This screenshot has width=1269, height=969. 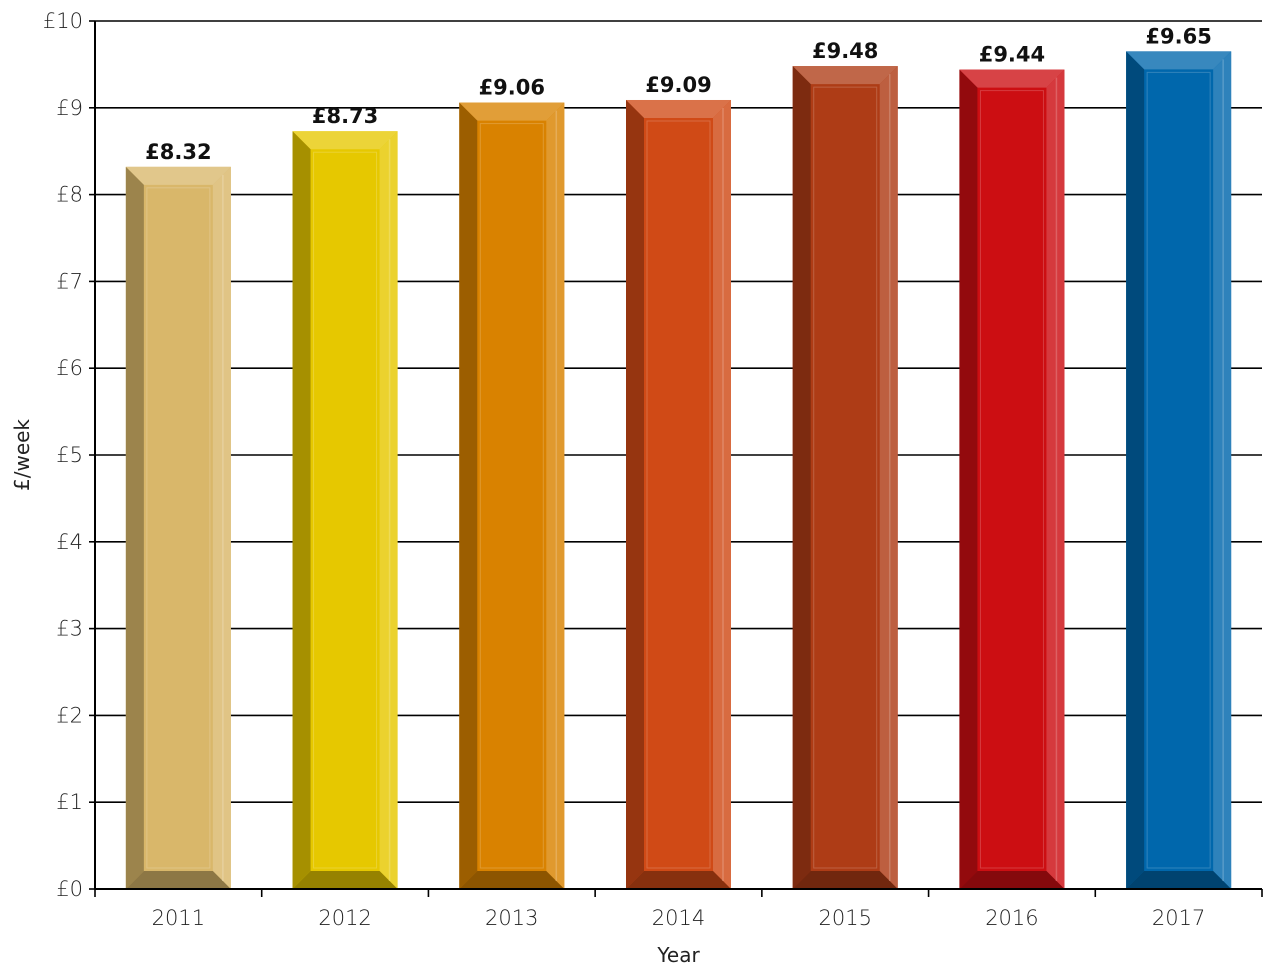 I want to click on data-label: £9.06, so click(x=512, y=88).